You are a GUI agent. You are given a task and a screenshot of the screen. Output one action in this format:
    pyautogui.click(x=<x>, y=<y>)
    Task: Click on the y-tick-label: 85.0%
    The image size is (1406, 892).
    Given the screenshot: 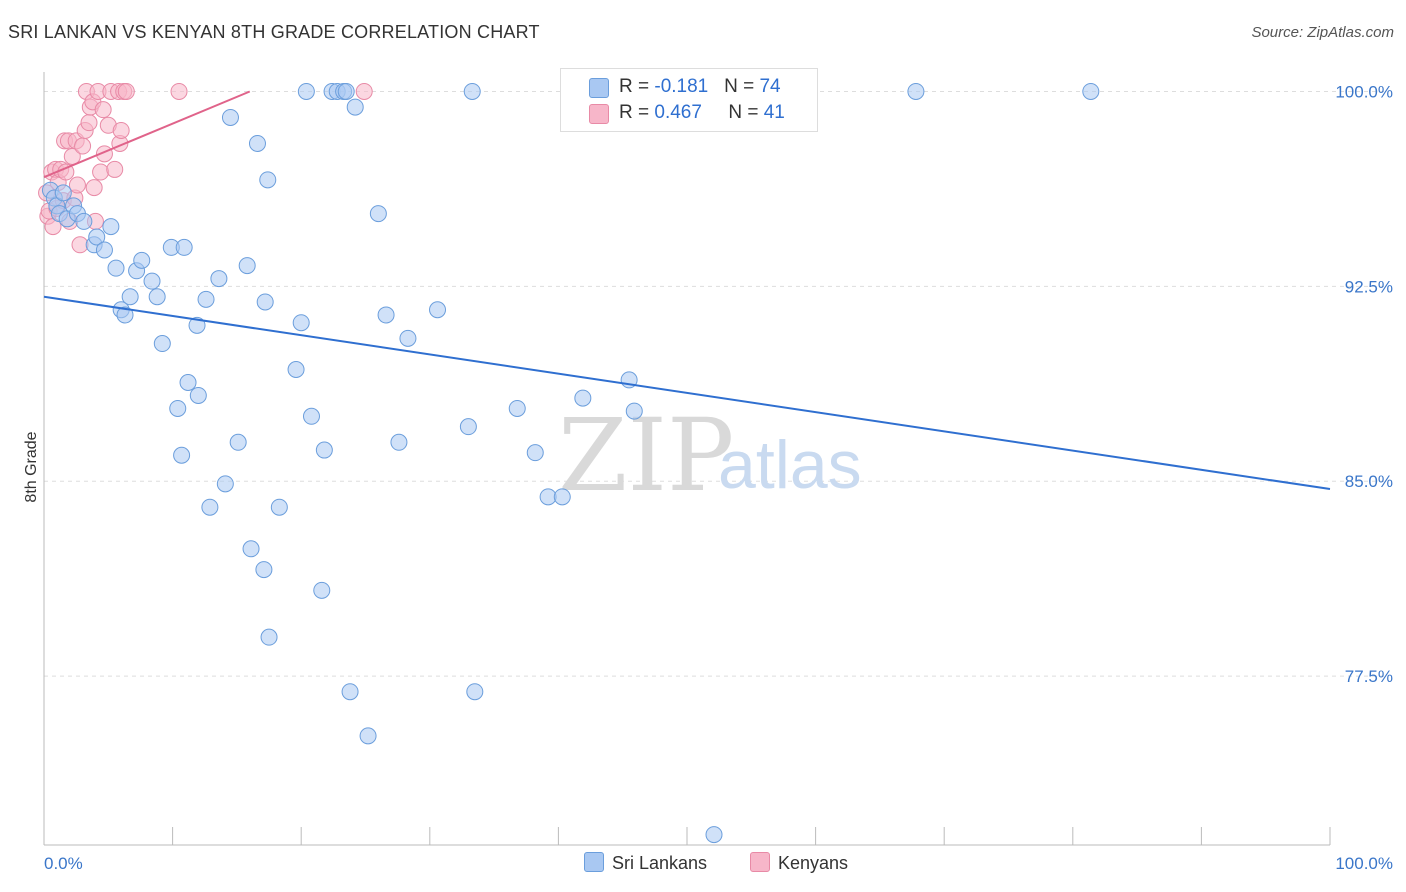 What is the action you would take?
    pyautogui.click(x=1369, y=481)
    